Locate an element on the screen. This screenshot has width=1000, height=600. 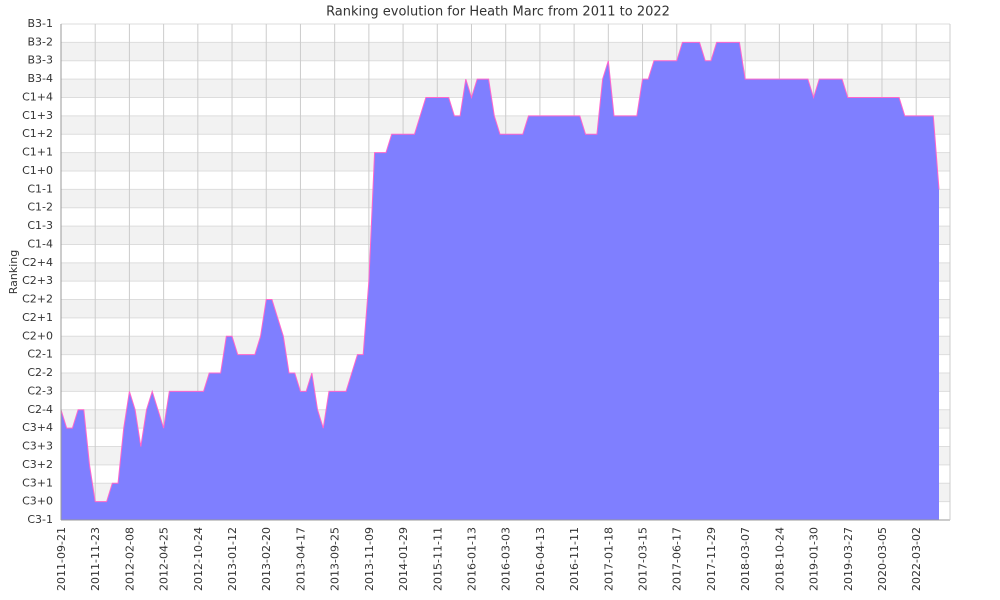
y-tick-label: C2-3 is located at coordinates (40, 390).